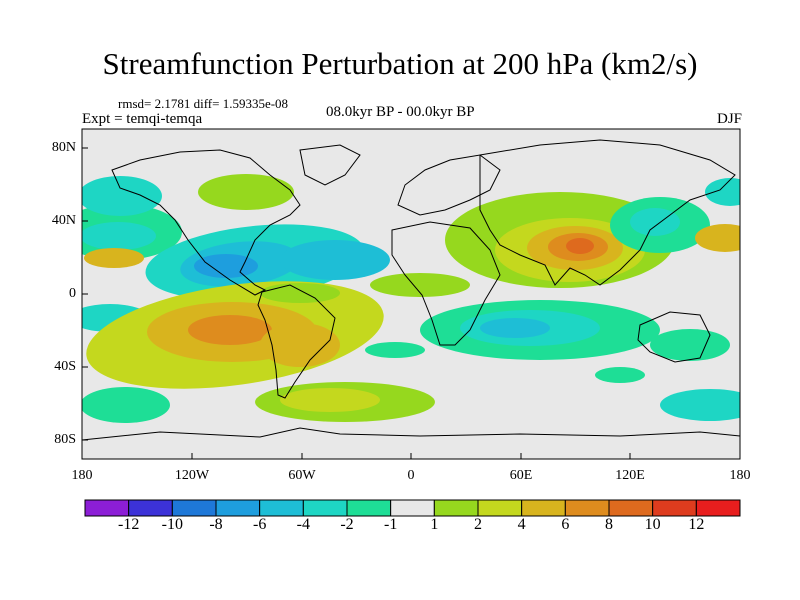 The height and width of the screenshot is (600, 800). Describe the element at coordinates (521, 524) in the screenshot. I see `colorbar-label: 4` at that location.